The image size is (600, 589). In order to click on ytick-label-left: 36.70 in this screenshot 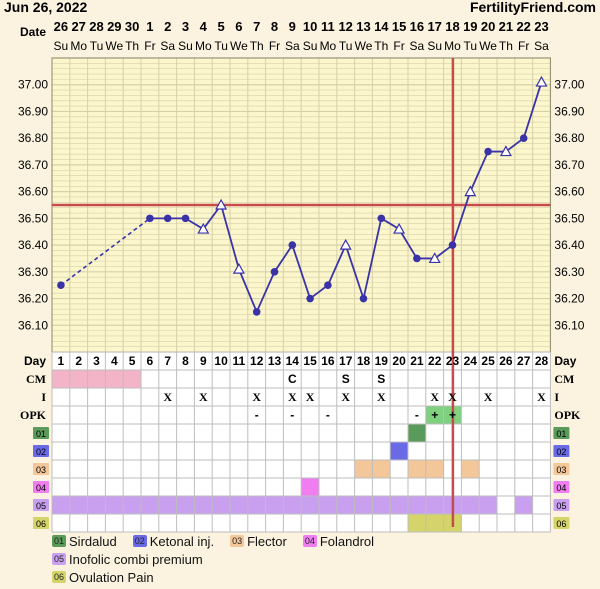, I will do `click(33, 165)`.